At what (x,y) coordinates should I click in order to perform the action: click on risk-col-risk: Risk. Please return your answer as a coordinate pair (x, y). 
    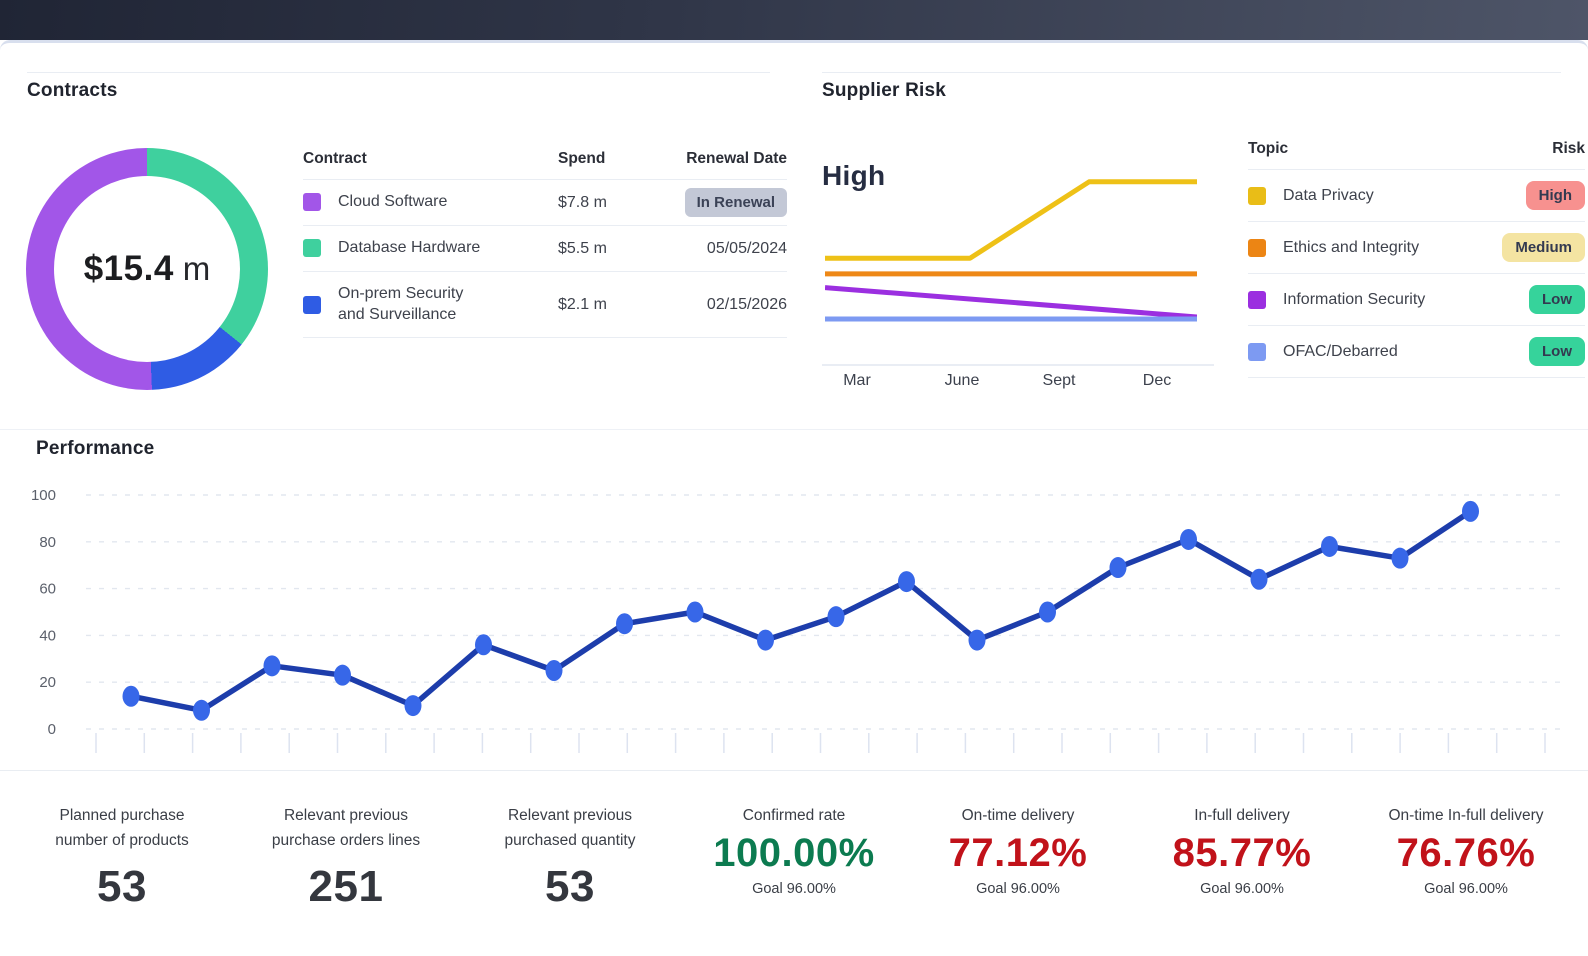
    Looking at the image, I should click on (1568, 148).